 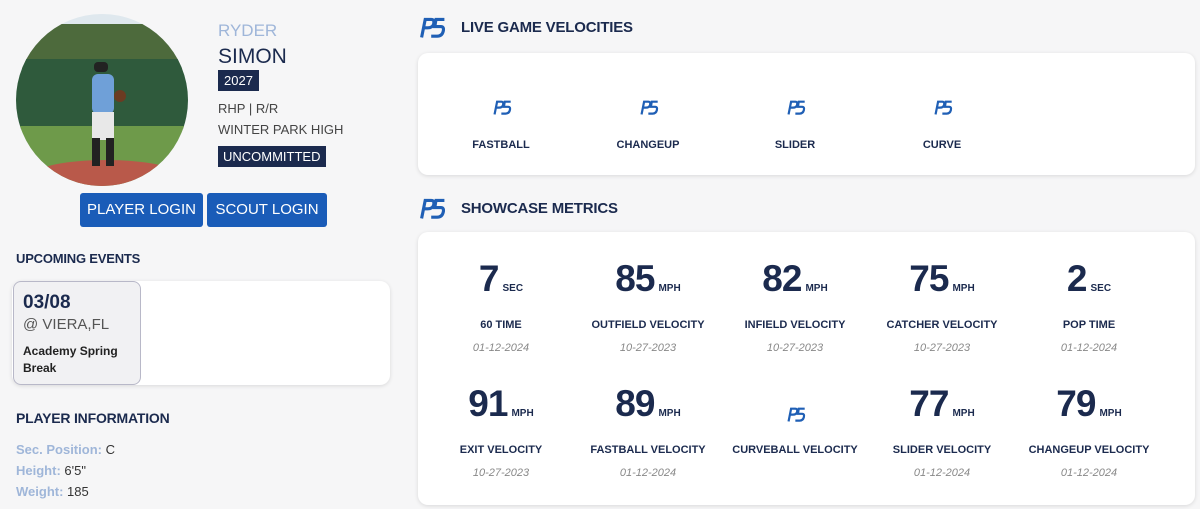 I want to click on section-title: SHOWCASE METRICS, so click(x=539, y=208).